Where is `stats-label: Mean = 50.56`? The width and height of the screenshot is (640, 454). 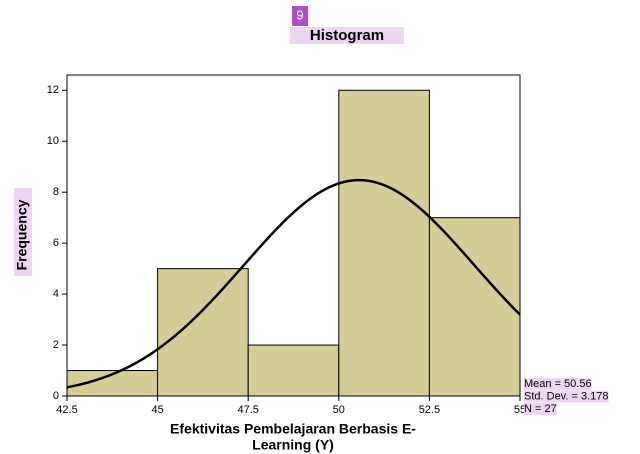
stats-label: Mean = 50.56 is located at coordinates (558, 384).